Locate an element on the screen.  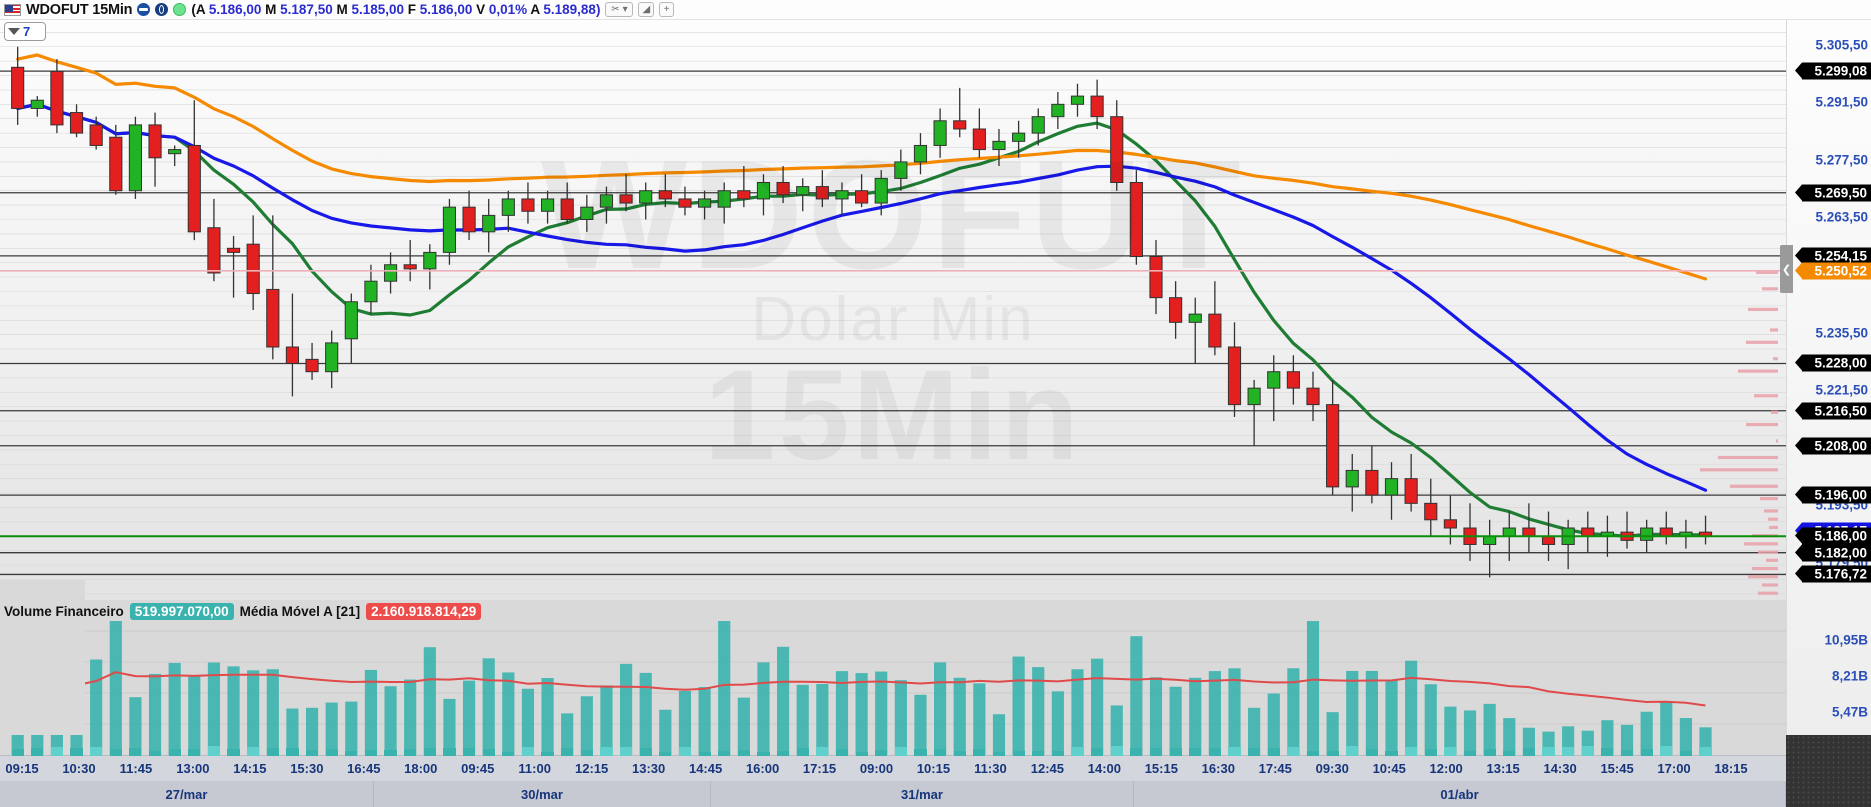
price-tag-value: 5.196,00 is located at coordinates (1840, 495).